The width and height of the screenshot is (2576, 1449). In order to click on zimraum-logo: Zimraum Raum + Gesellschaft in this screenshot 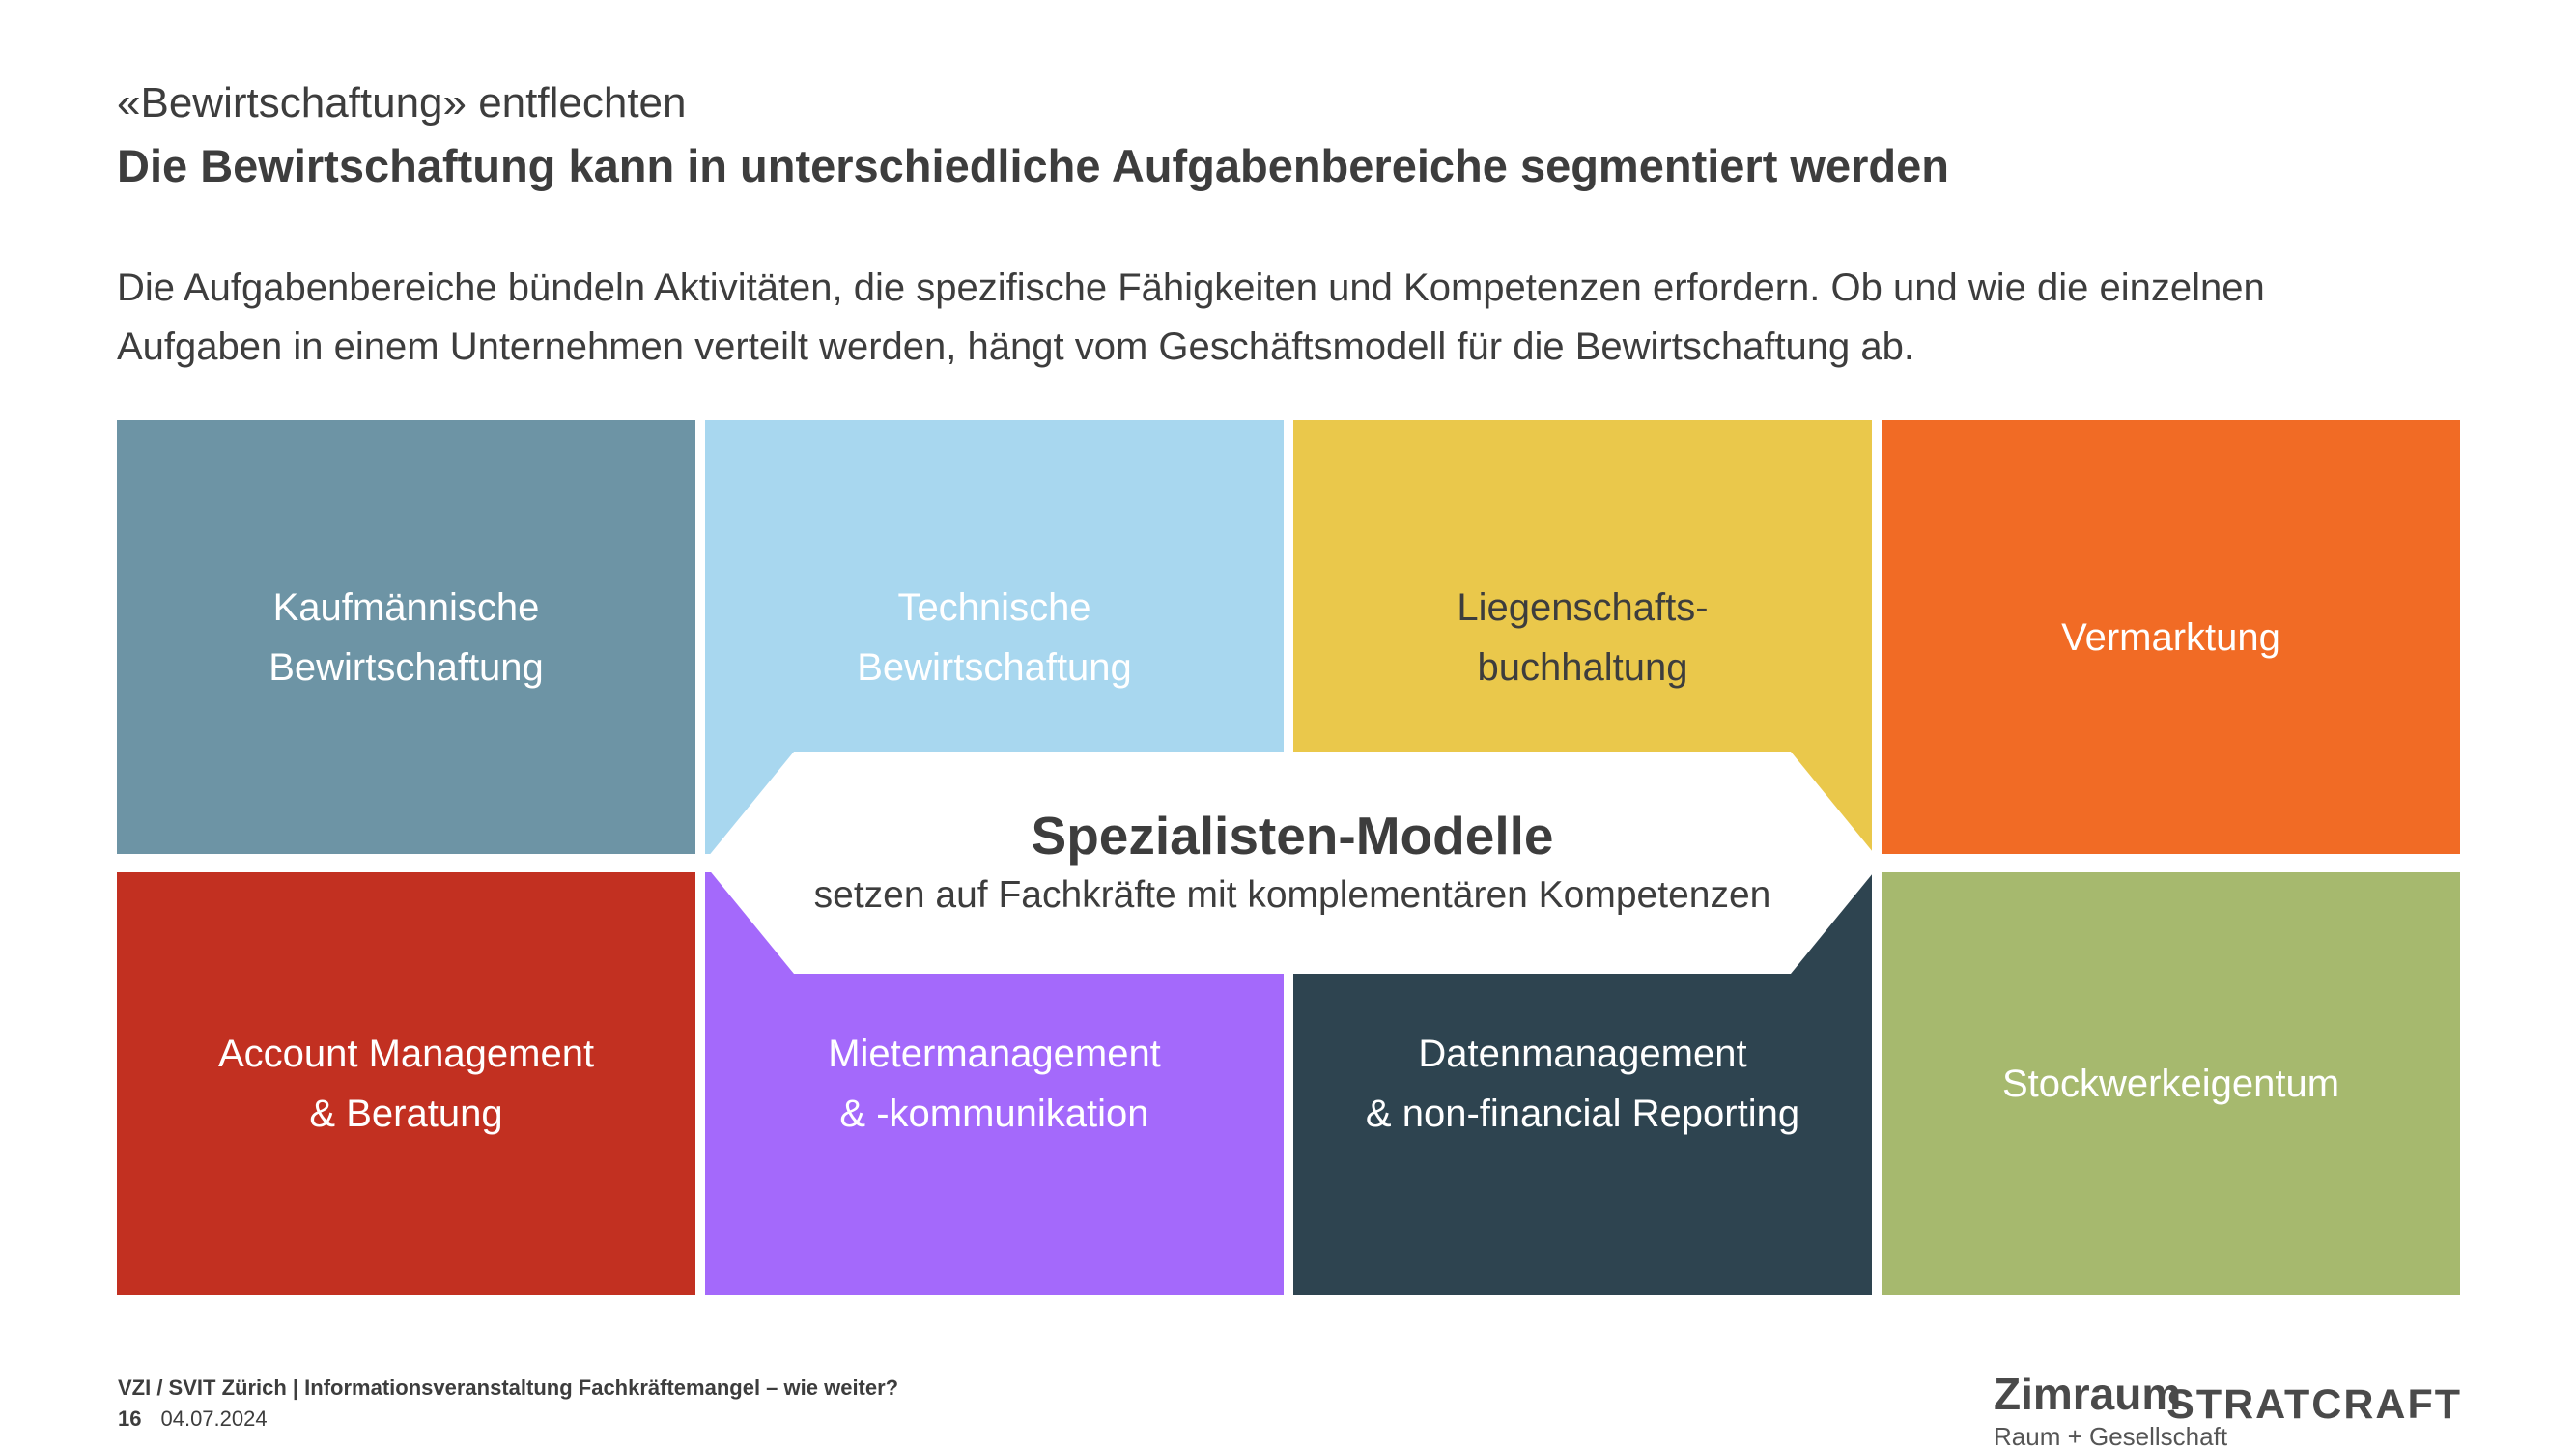, I will do `click(2110, 1410)`.